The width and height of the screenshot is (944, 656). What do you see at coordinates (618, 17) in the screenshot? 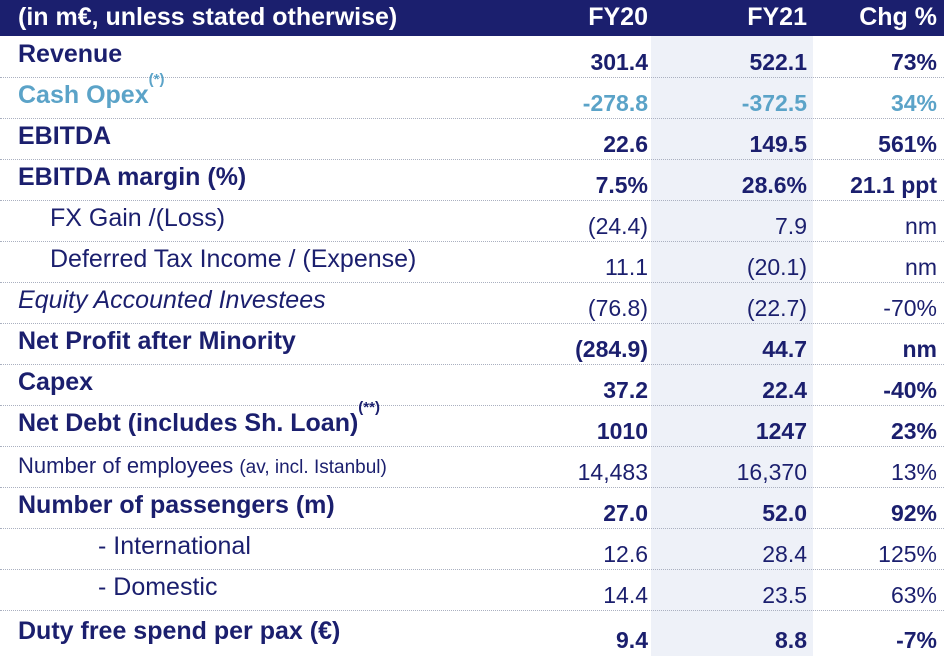
I see `header-fy20: FY20` at bounding box center [618, 17].